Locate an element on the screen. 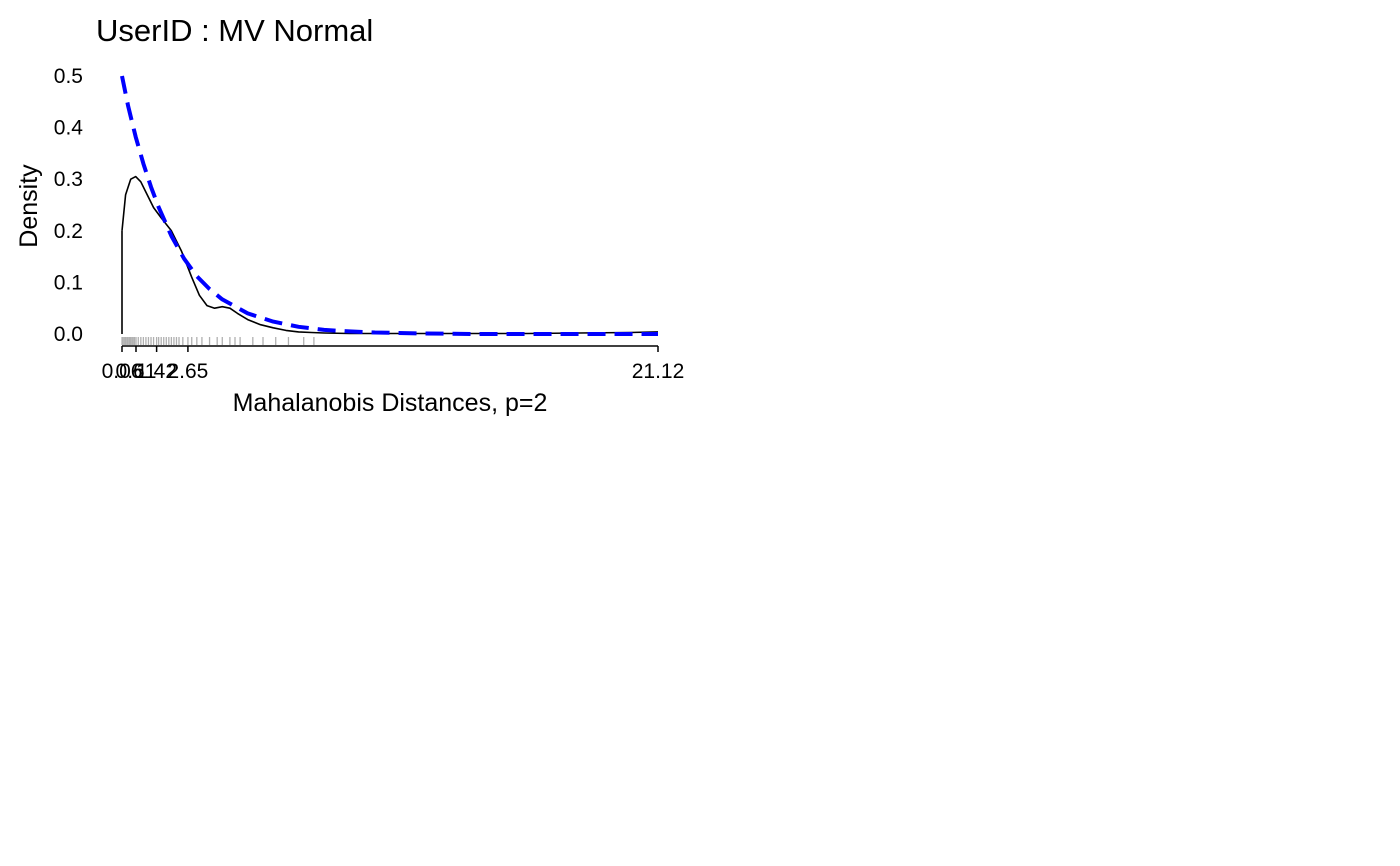 The image size is (1400, 866). x-tick-label: 0.06 is located at coordinates (122, 371).